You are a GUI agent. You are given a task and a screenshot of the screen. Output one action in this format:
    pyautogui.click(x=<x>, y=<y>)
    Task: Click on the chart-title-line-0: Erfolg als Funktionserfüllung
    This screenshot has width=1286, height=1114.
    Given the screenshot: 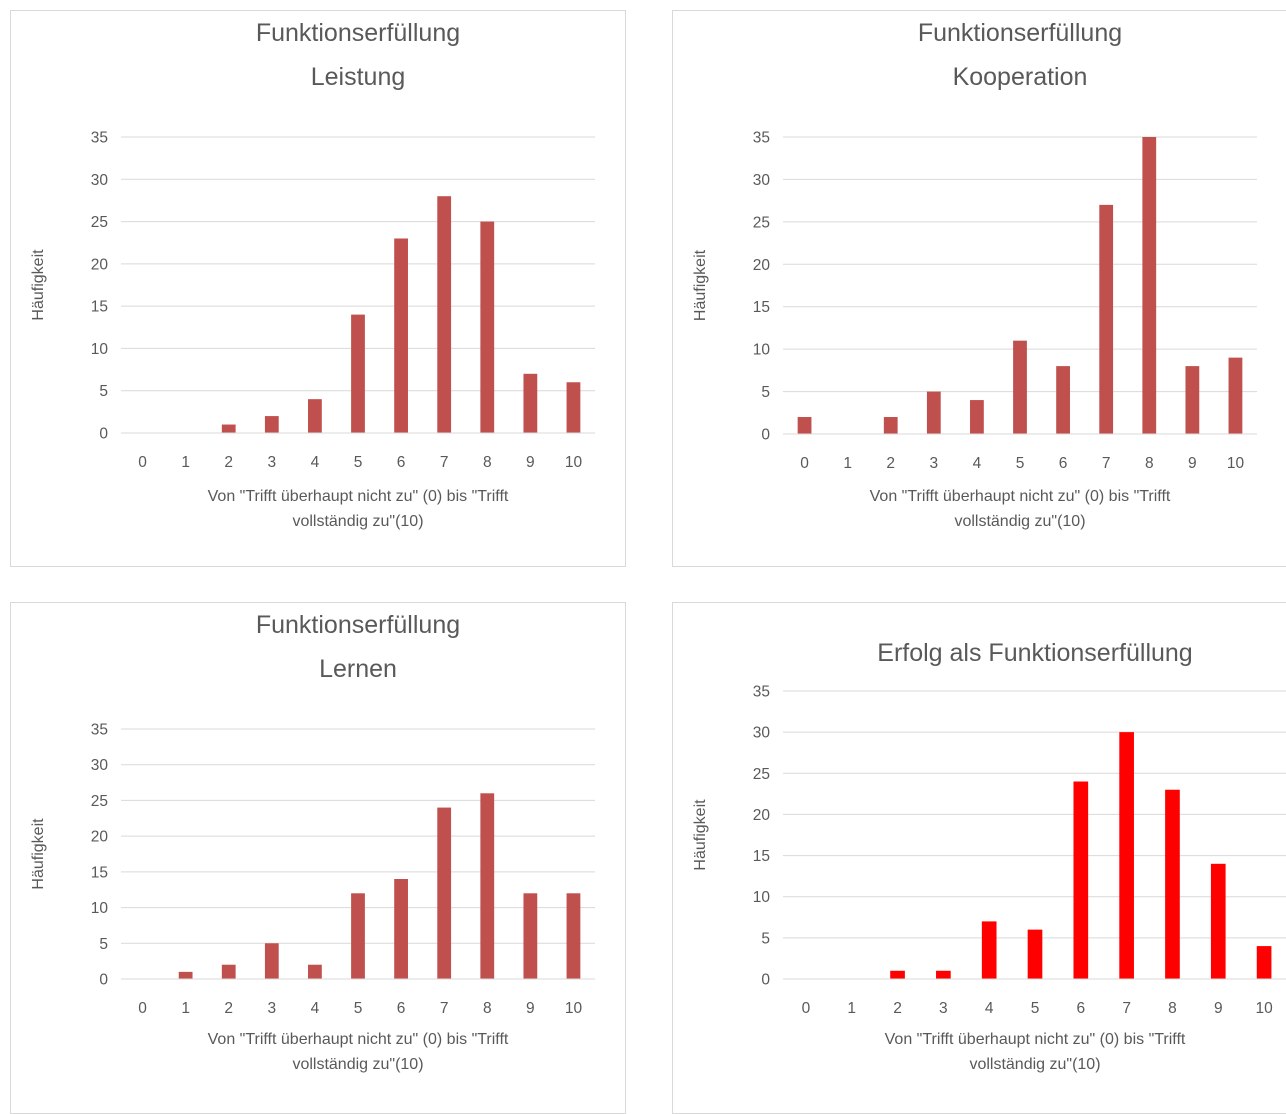 What is the action you would take?
    pyautogui.click(x=1034, y=653)
    